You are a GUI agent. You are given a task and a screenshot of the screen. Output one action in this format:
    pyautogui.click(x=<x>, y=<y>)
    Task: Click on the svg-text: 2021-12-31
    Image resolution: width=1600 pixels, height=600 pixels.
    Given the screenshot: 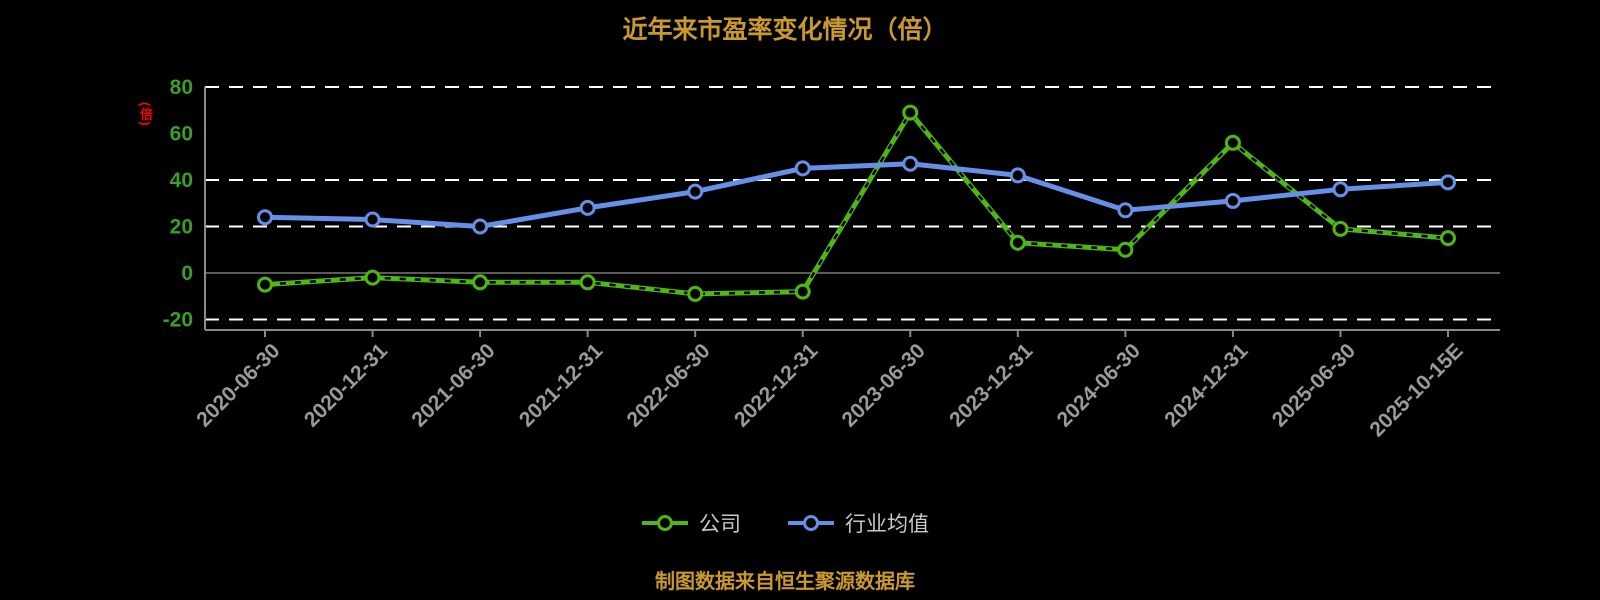 What is the action you would take?
    pyautogui.click(x=561, y=385)
    